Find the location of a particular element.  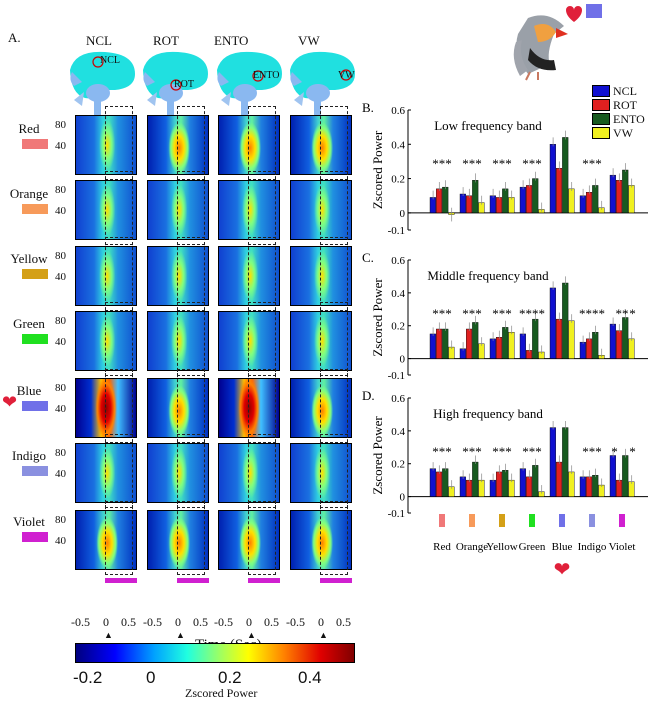

row-label-yellow: Yellow is located at coordinates (29, 258).